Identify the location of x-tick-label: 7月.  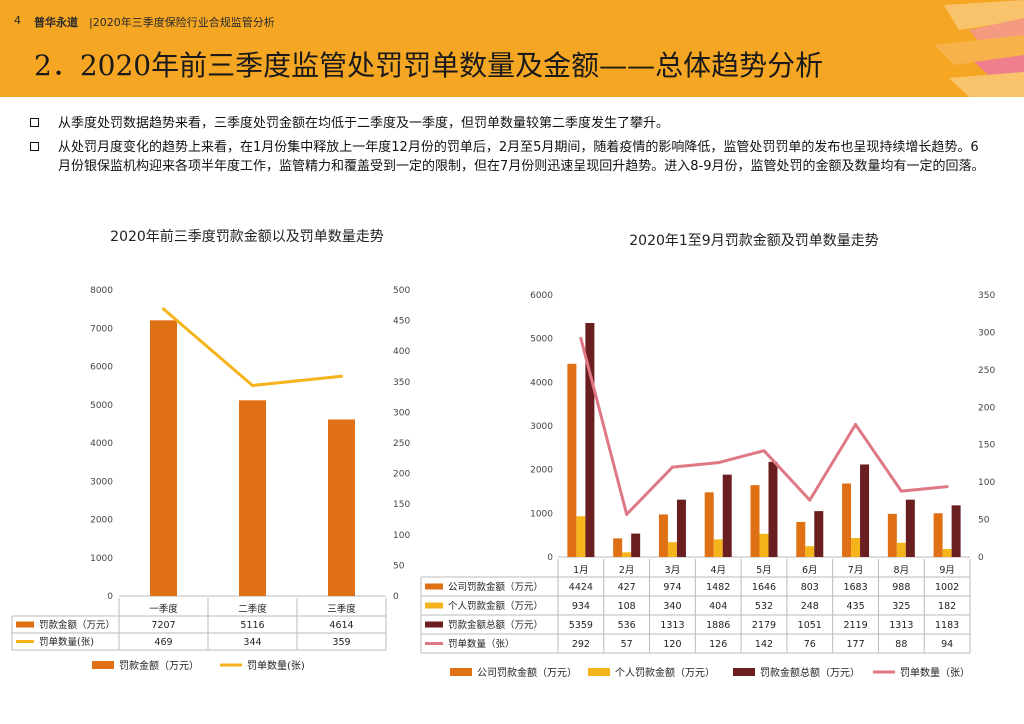
(856, 570).